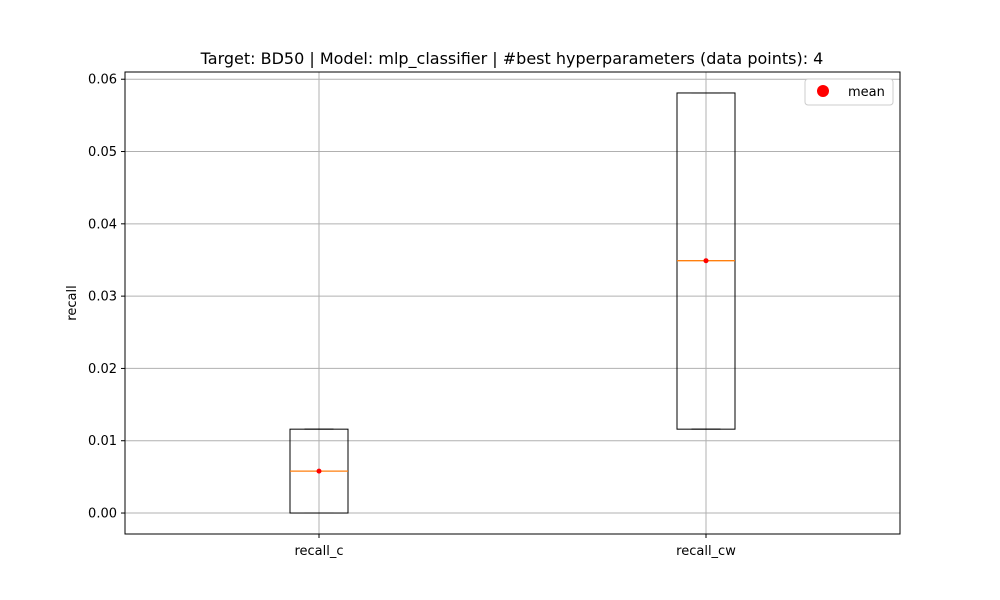 The height and width of the screenshot is (600, 1000). Describe the element at coordinates (102, 80) in the screenshot. I see `y-tick-label: 0.06` at that location.